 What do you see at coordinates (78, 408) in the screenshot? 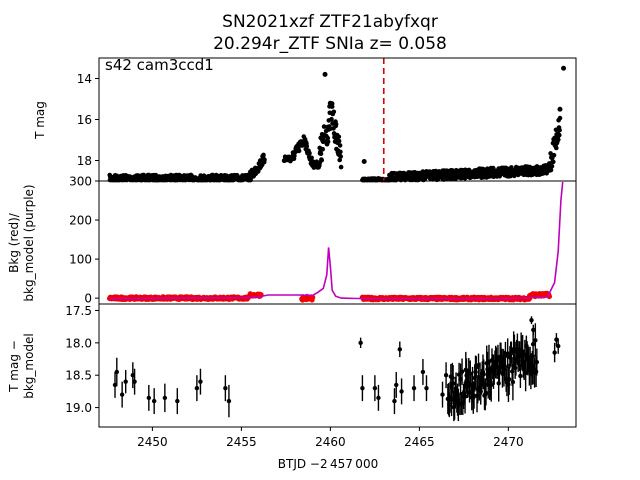
I see `y-tick-label: 19.0` at bounding box center [78, 408].